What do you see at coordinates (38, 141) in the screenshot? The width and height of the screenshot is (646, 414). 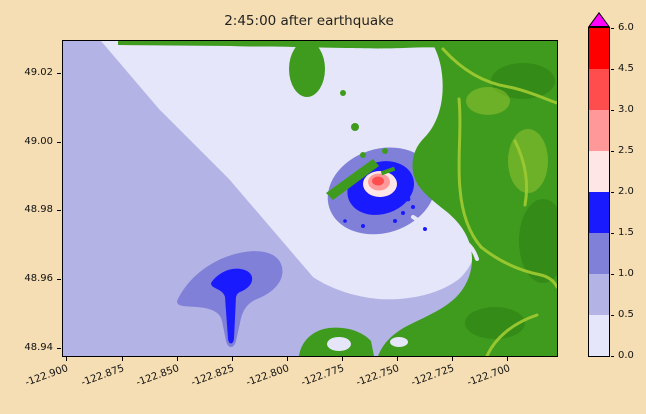 I see `y-tick-label: 49.00` at bounding box center [38, 141].